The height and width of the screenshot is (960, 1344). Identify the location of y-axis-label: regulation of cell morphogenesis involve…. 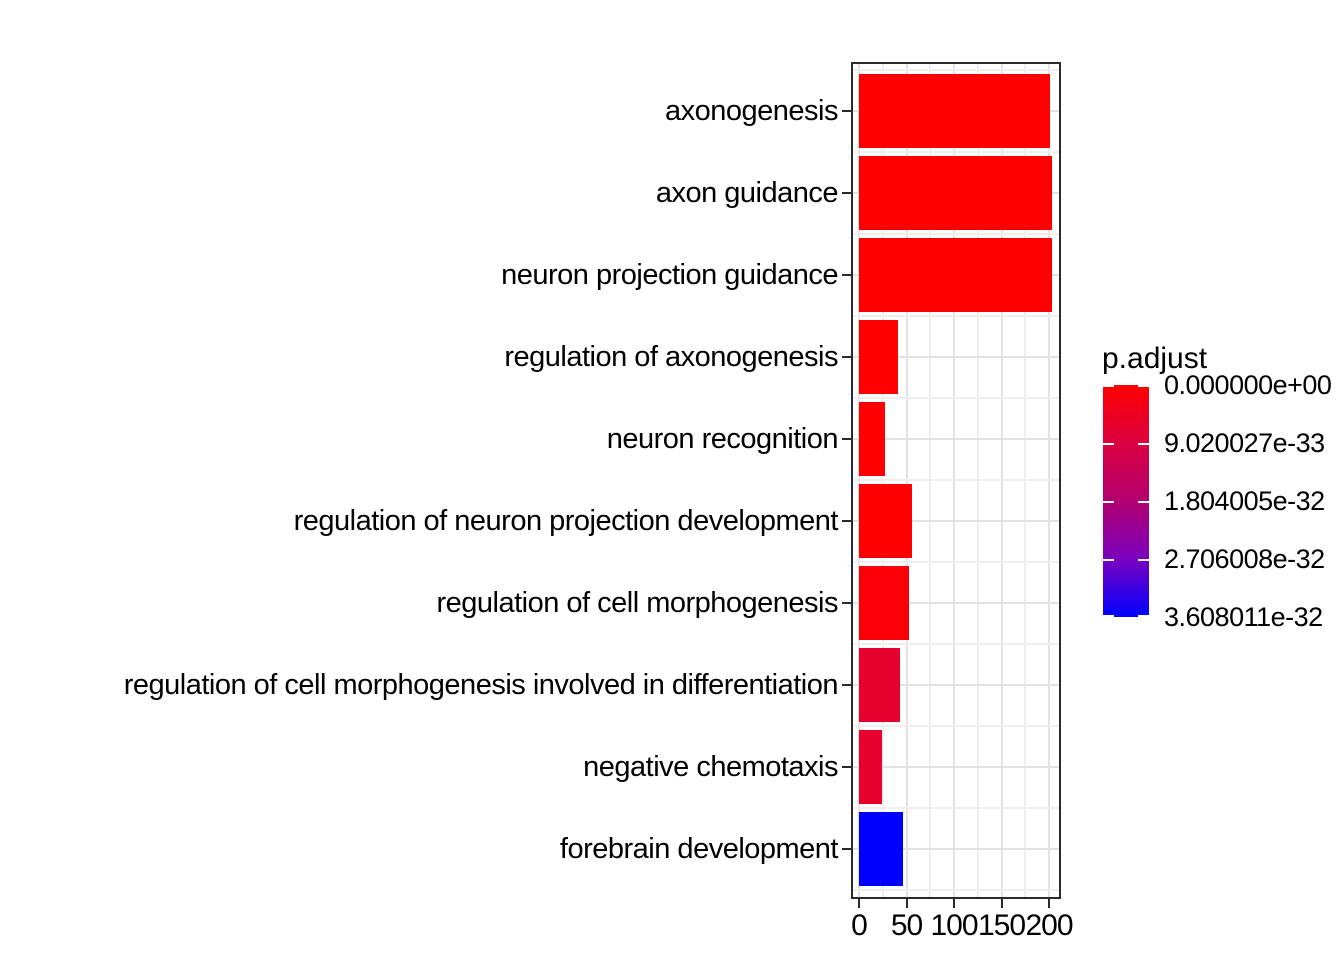
(481, 685).